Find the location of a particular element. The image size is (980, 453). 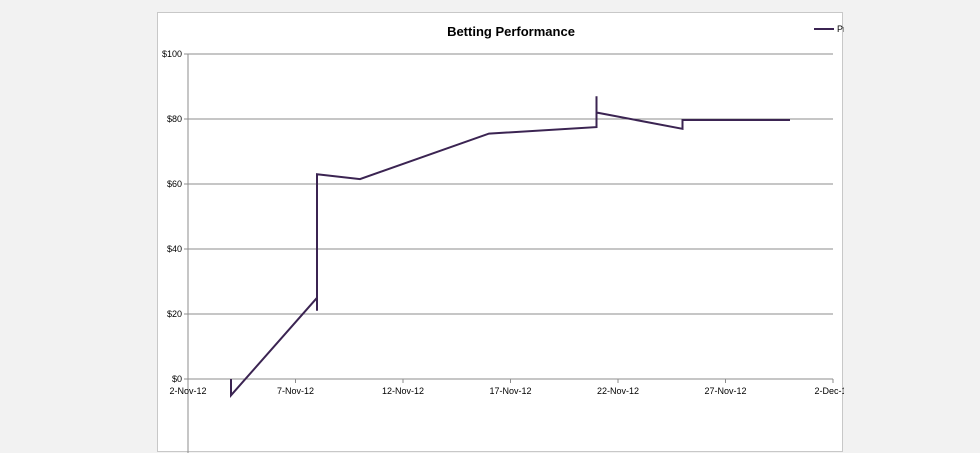

y-tick-label: $100 is located at coordinates (172, 54).